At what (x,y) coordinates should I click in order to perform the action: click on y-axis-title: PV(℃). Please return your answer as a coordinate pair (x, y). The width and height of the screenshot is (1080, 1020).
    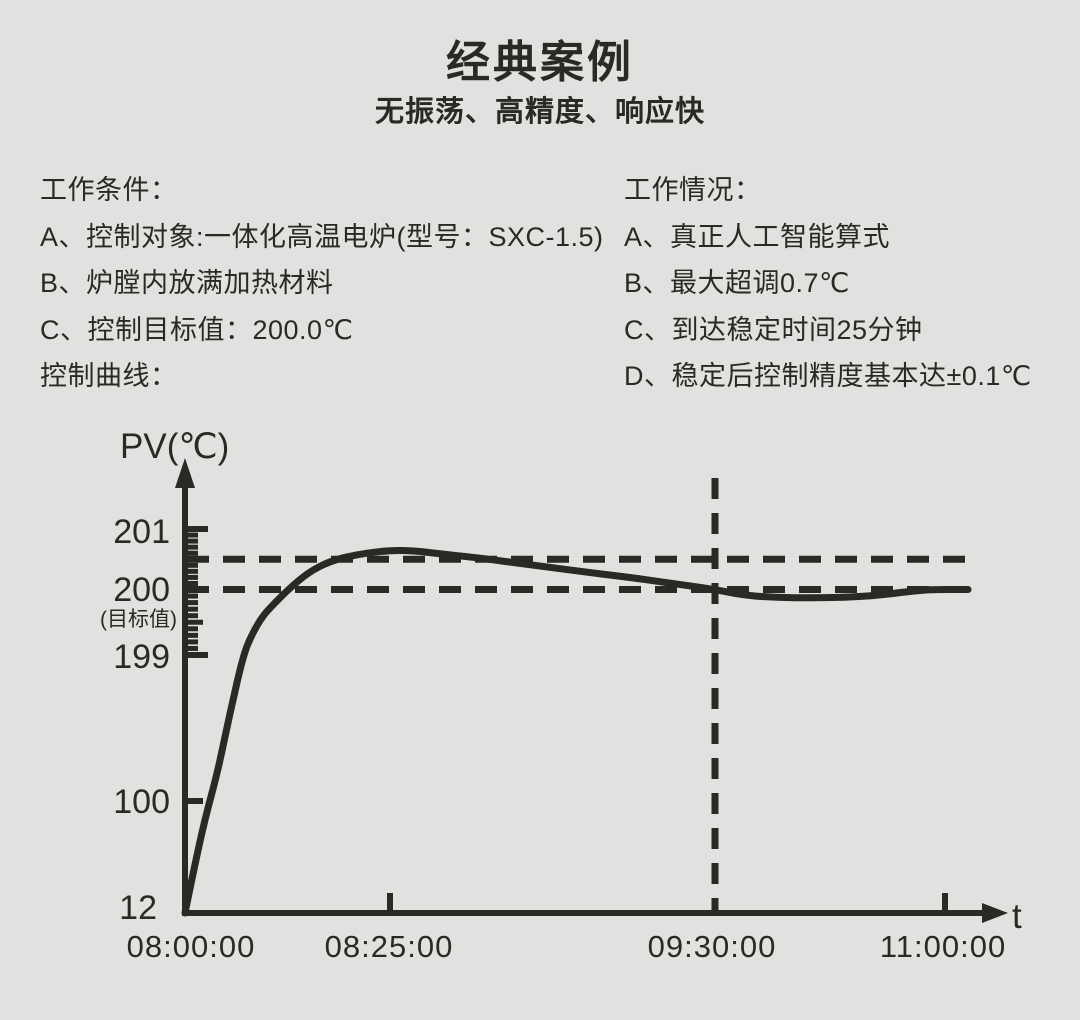
    Looking at the image, I should click on (174, 446).